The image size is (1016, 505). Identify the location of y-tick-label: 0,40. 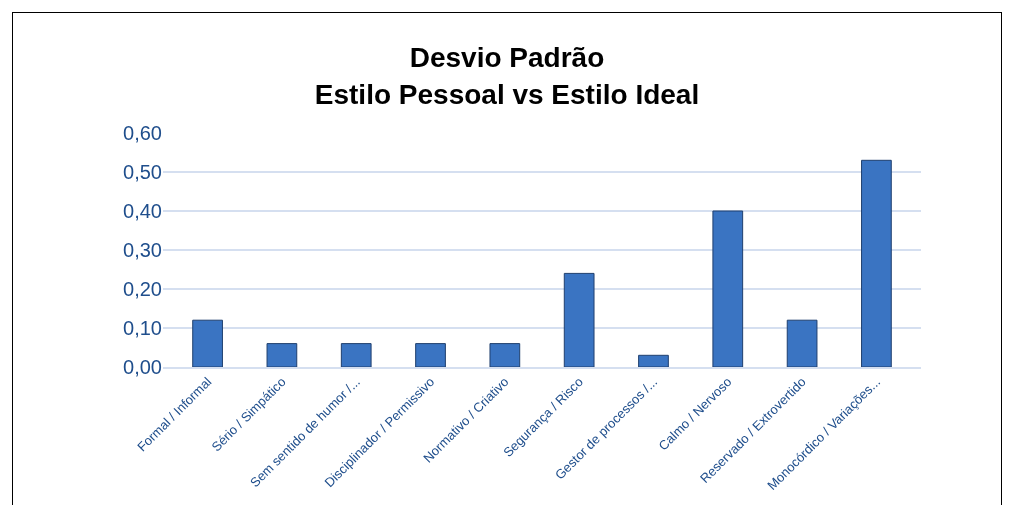
(142, 211).